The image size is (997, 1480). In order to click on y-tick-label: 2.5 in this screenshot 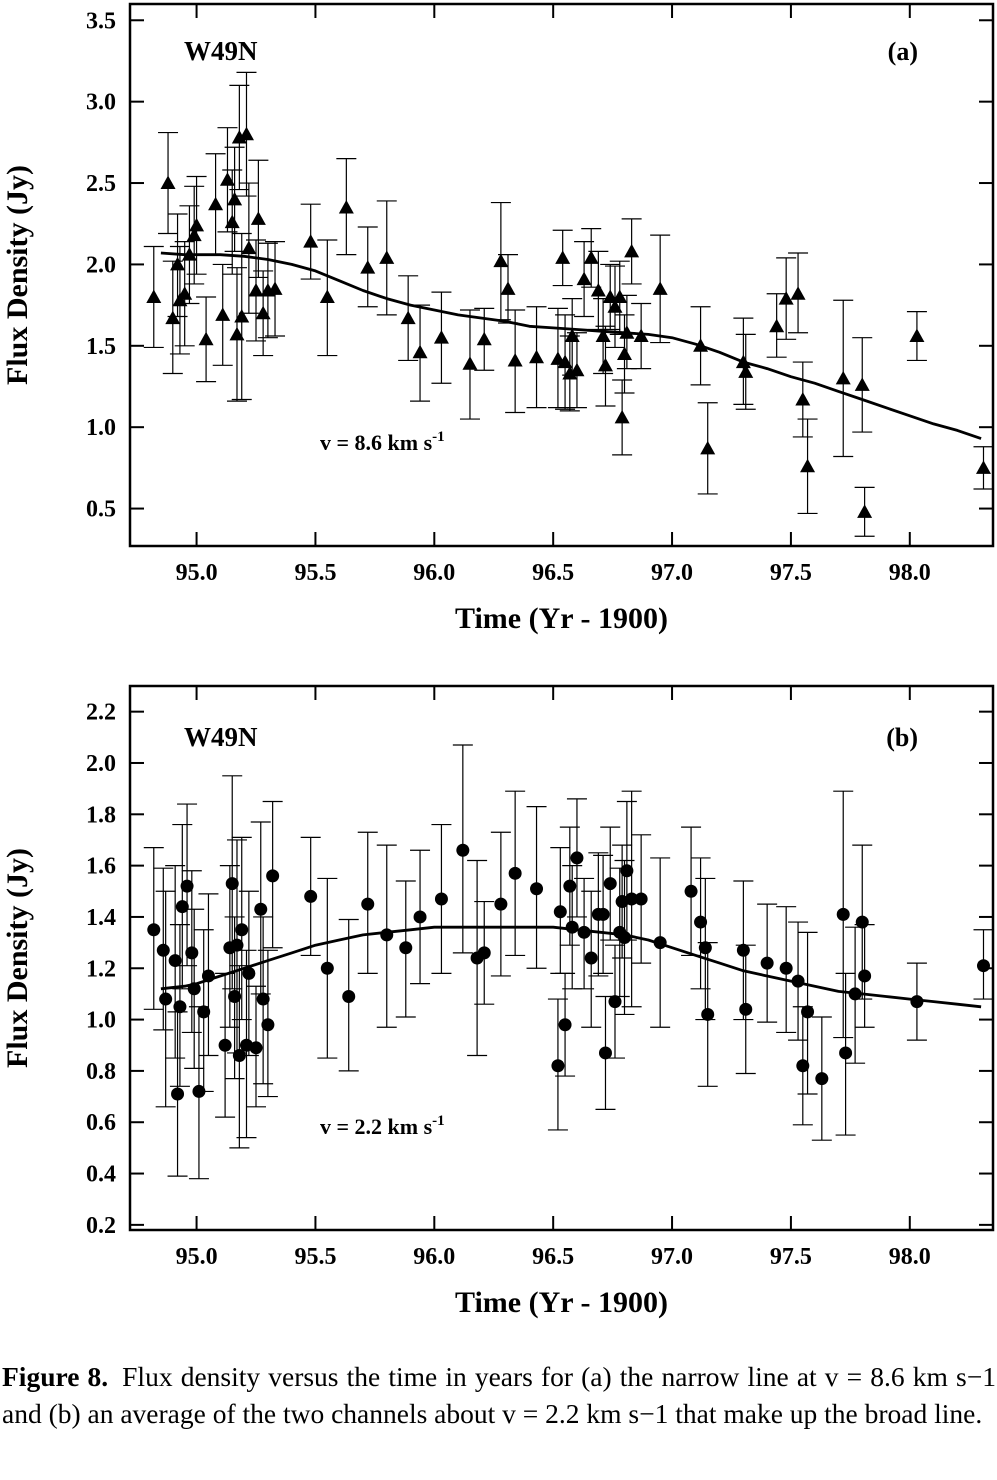, I will do `click(101, 184)`.